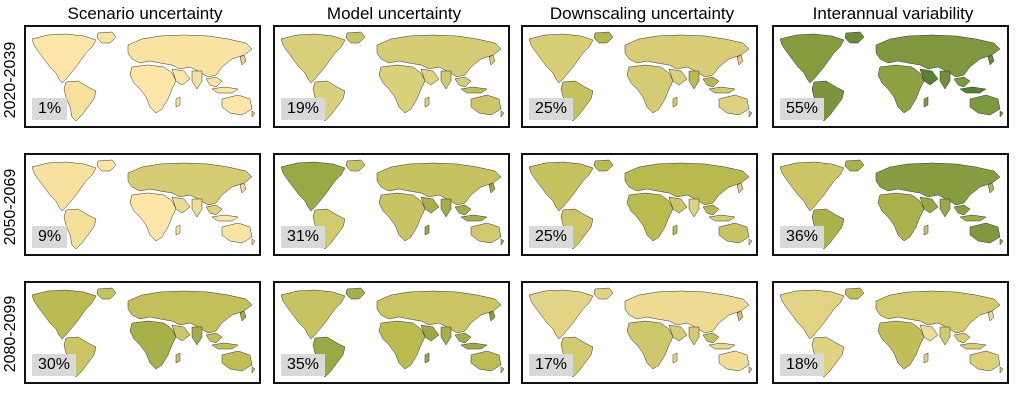  Describe the element at coordinates (303, 237) in the screenshot. I see `percentage-badge: 31%` at that location.